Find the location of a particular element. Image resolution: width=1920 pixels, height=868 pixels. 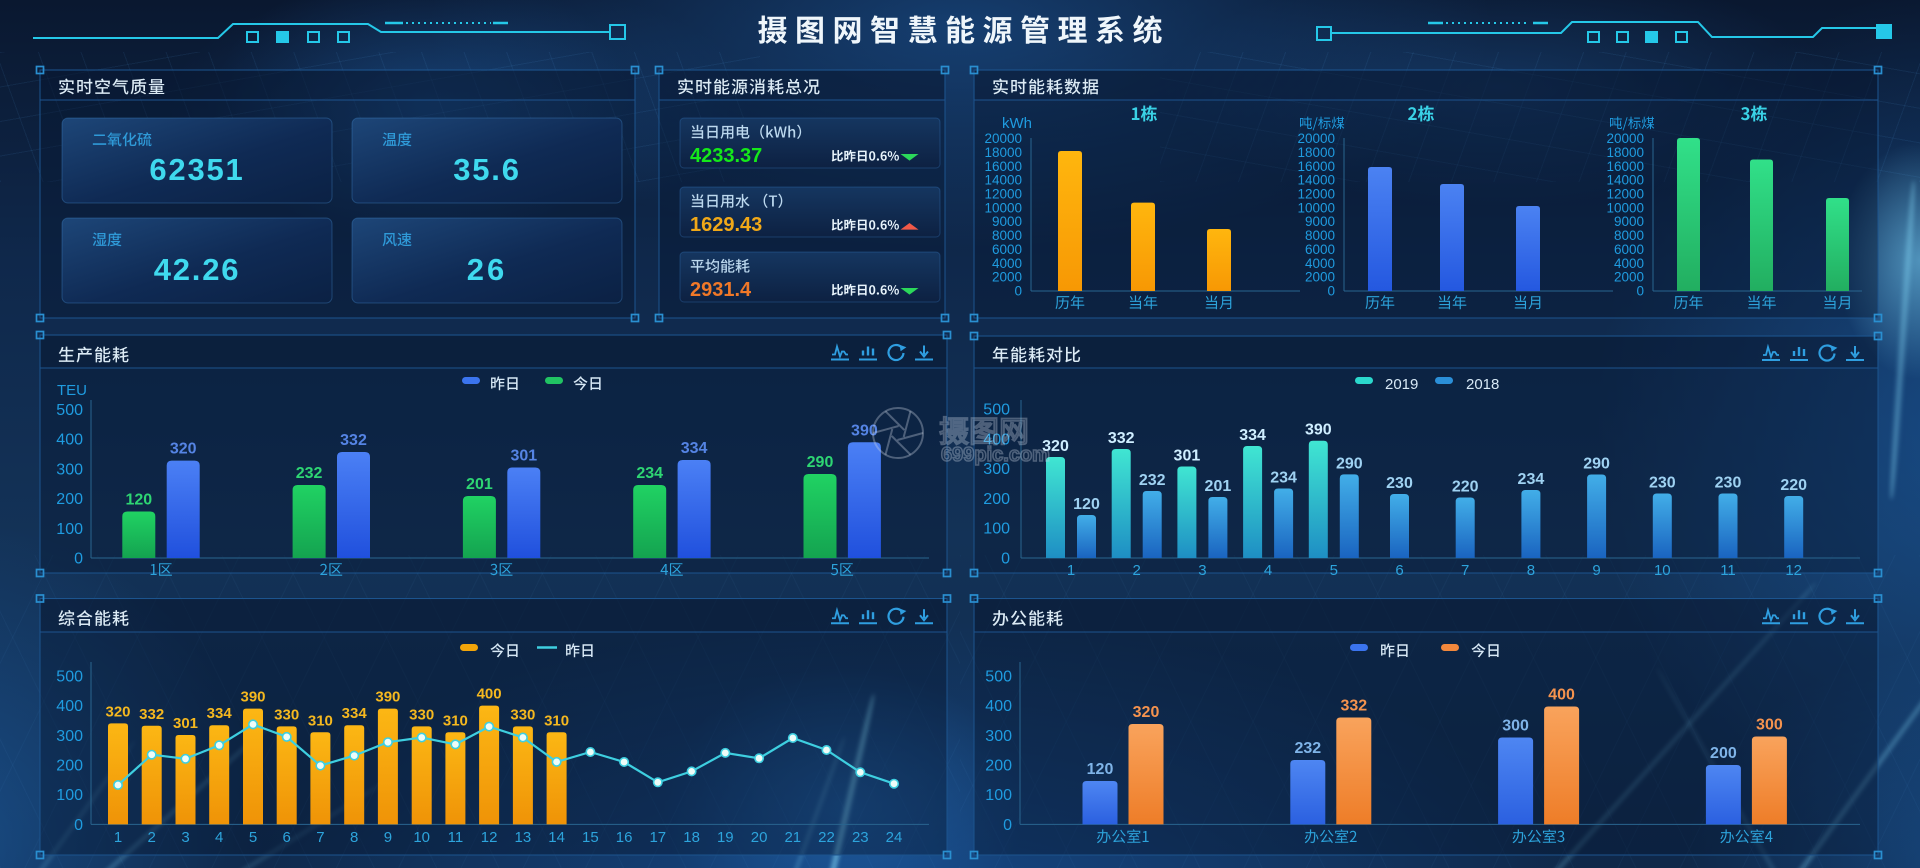

svg-text: 230 is located at coordinates (1399, 483).